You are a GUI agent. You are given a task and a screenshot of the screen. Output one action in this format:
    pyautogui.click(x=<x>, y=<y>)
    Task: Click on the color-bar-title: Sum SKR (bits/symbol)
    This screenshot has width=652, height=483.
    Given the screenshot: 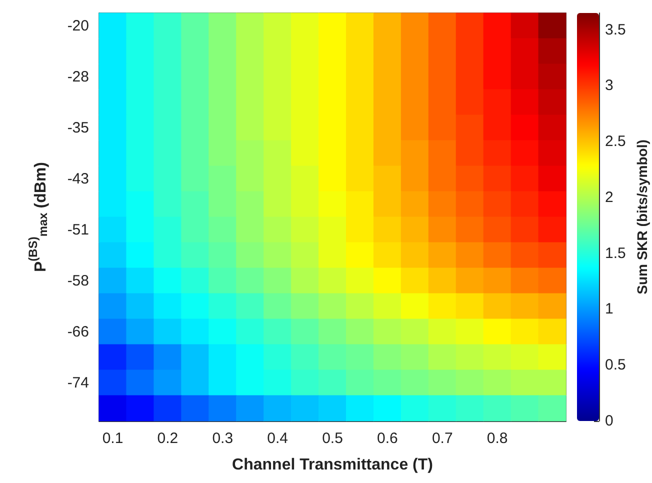 What is the action you would take?
    pyautogui.click(x=642, y=217)
    